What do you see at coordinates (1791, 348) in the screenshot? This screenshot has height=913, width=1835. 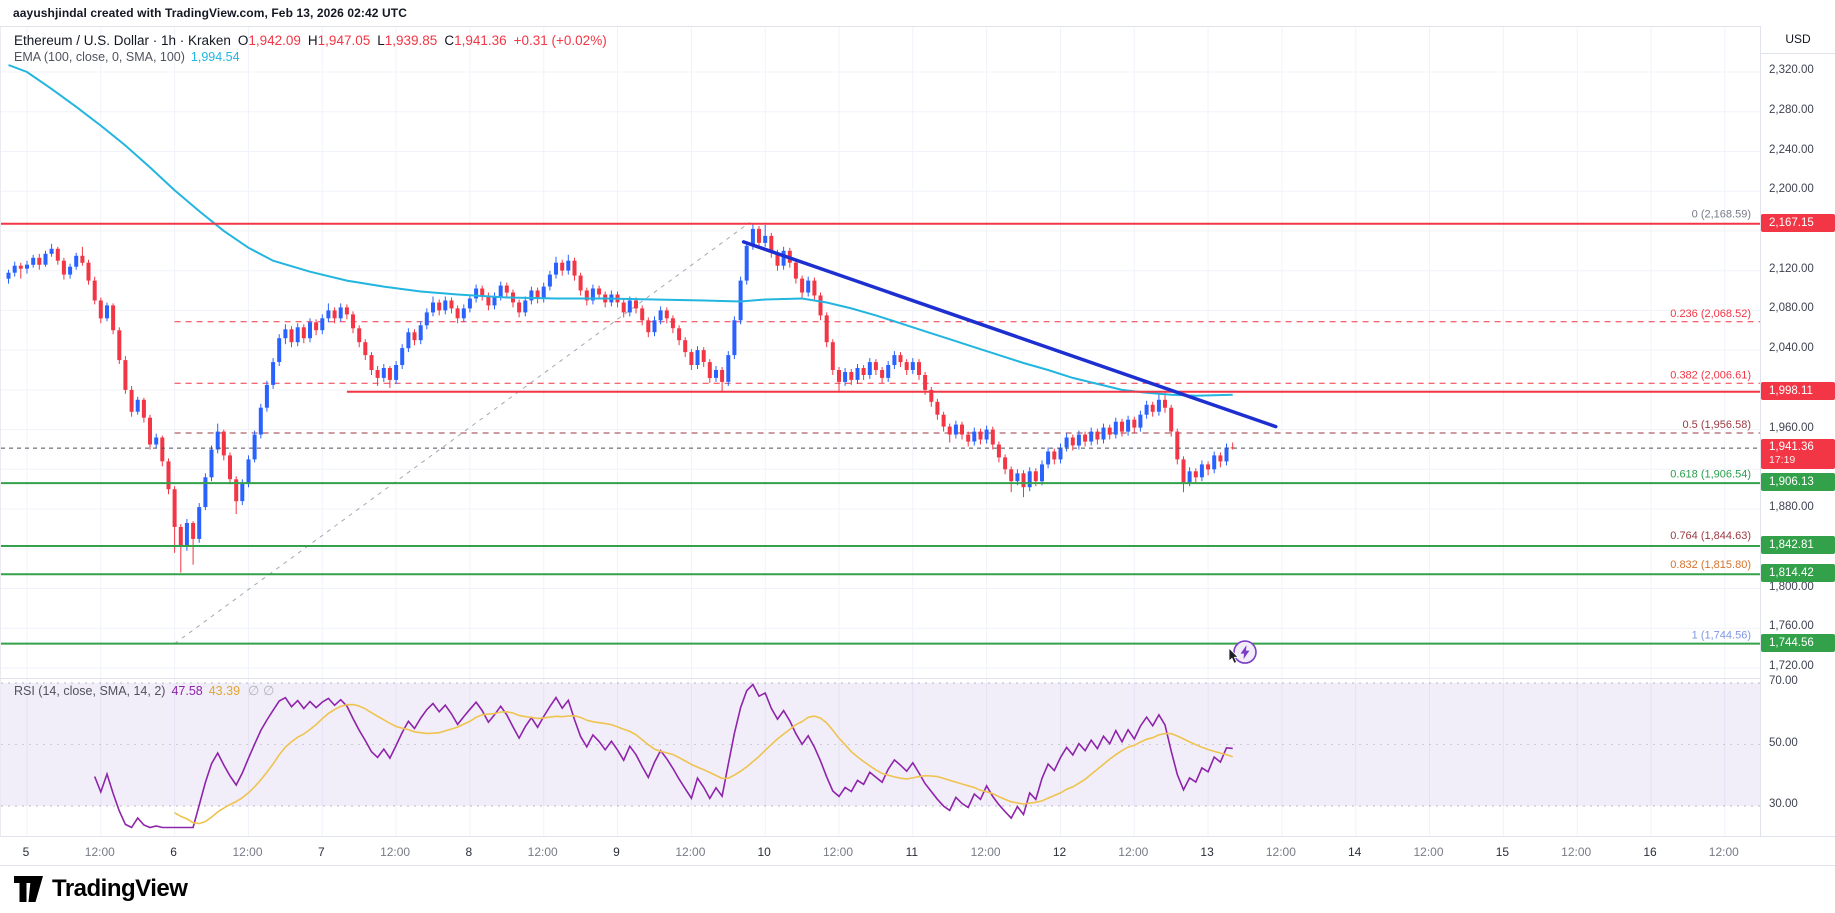 I see `price-tick-label: 2,040.00` at bounding box center [1791, 348].